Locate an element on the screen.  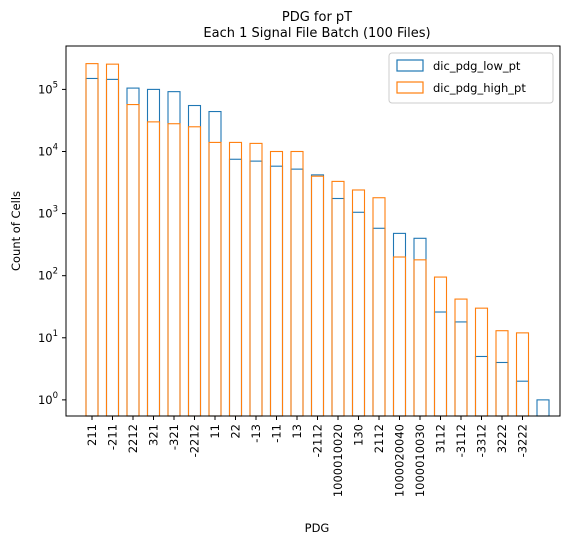
x-tick-label: 1000020040 is located at coordinates (400, 460).